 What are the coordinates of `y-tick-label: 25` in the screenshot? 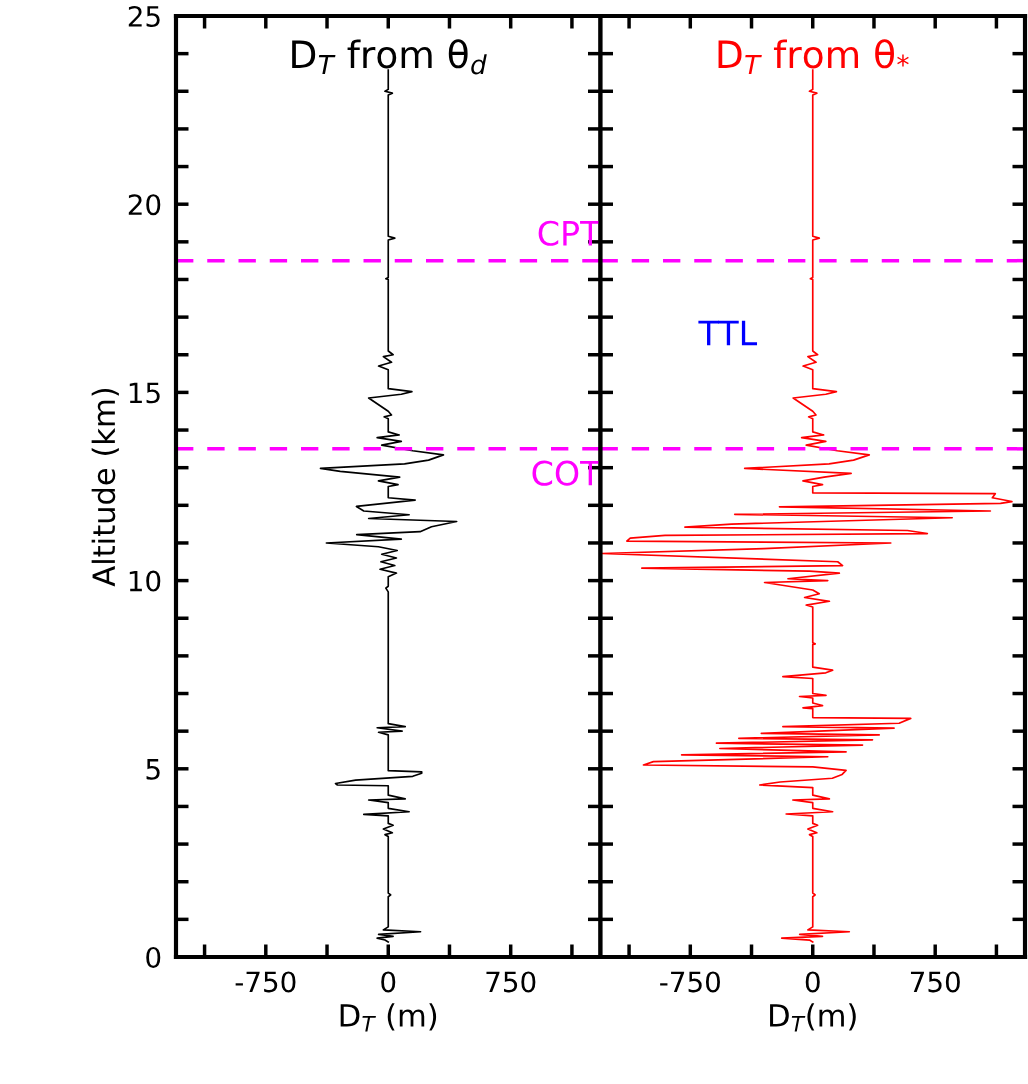 It's located at (144, 16).